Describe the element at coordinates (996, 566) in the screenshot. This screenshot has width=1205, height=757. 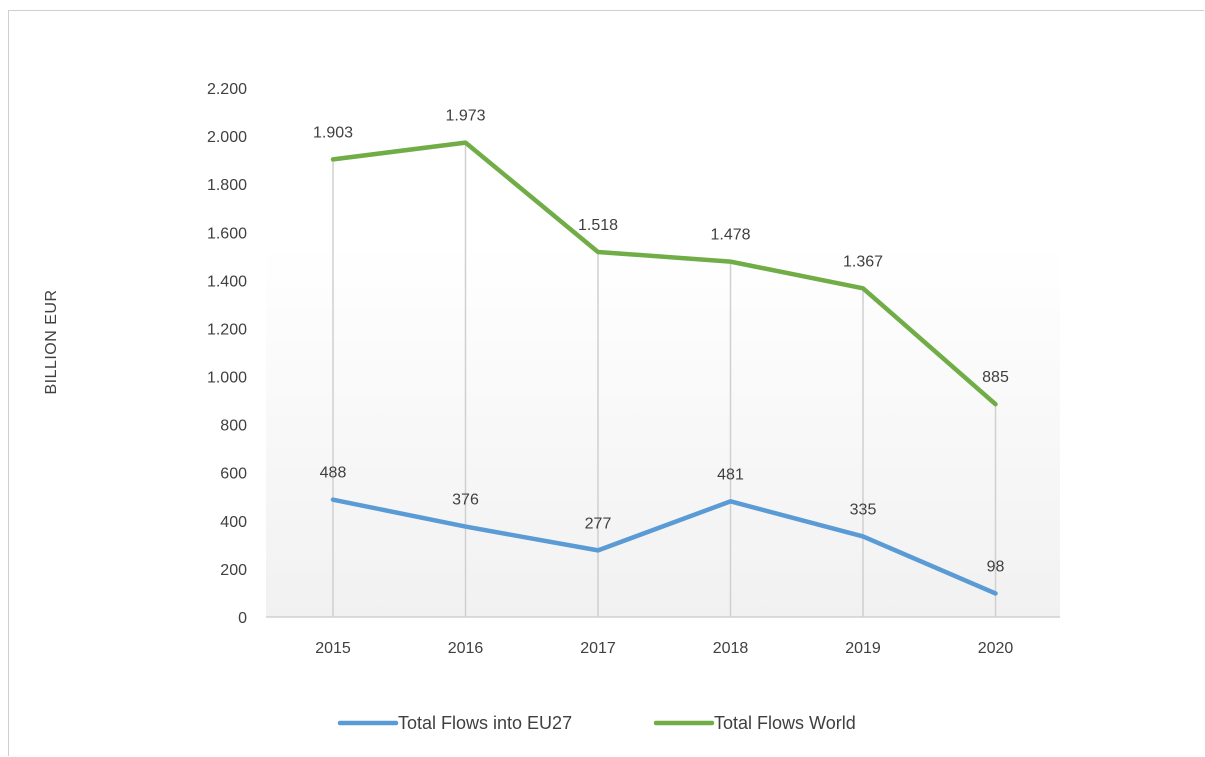
I see `data-label: 98` at that location.